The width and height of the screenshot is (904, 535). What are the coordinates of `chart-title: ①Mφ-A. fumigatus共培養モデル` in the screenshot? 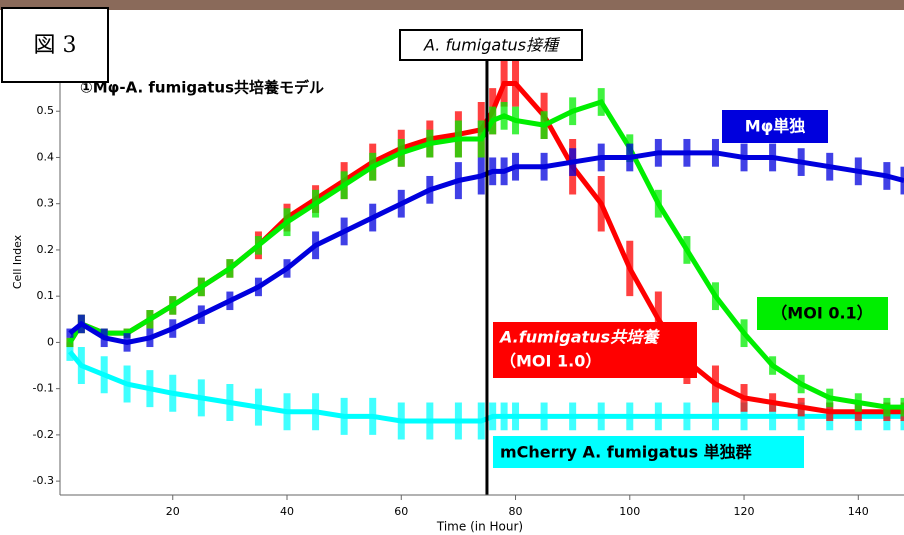 It's located at (202, 88).